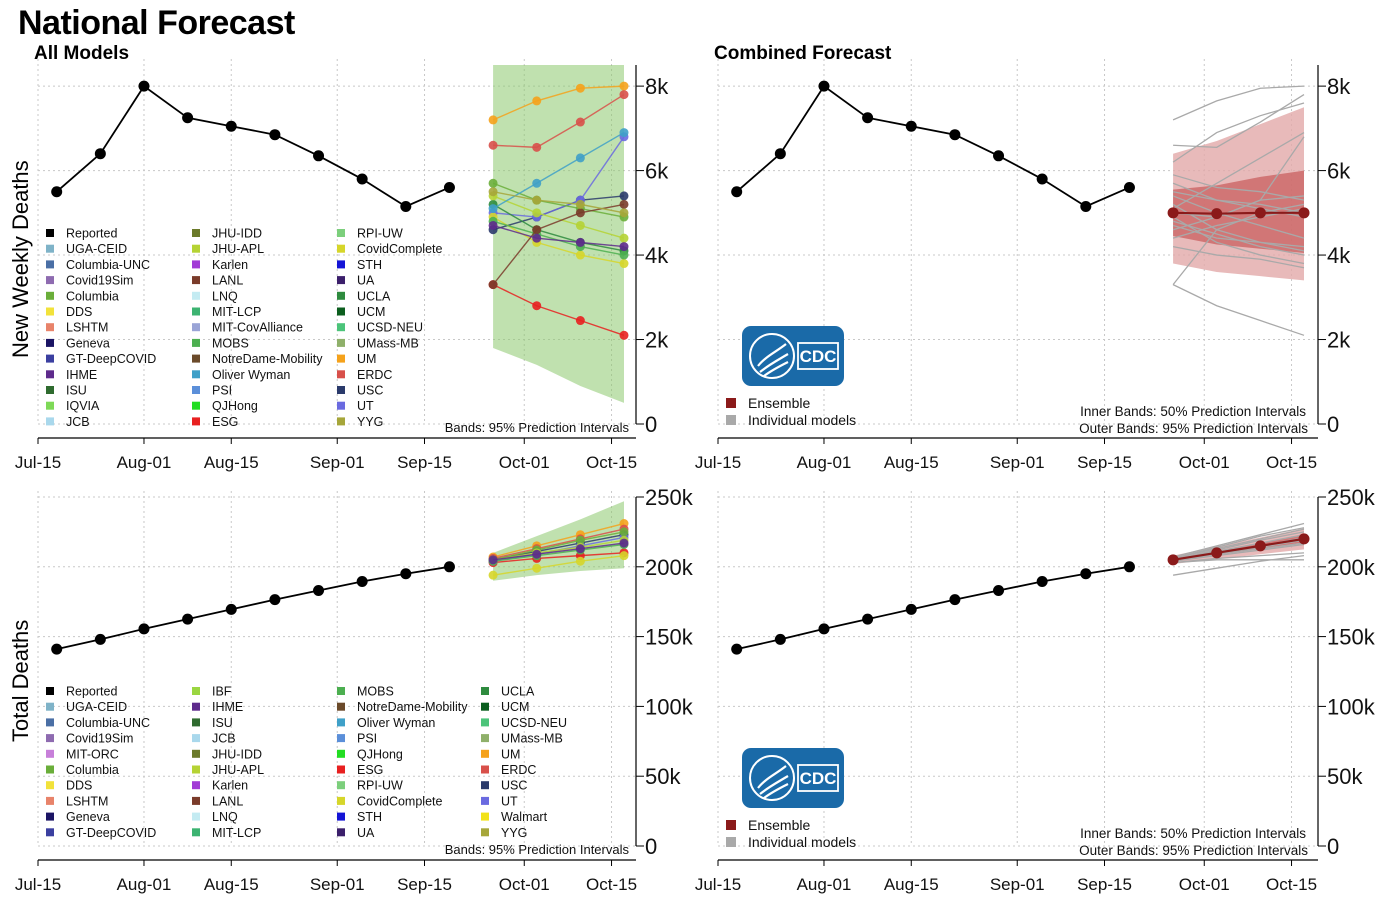 Image resolution: width=1392 pixels, height=898 pixels. What do you see at coordinates (537, 849) in the screenshot?
I see `bands-note: Bands: 95% Prediction Intervals` at bounding box center [537, 849].